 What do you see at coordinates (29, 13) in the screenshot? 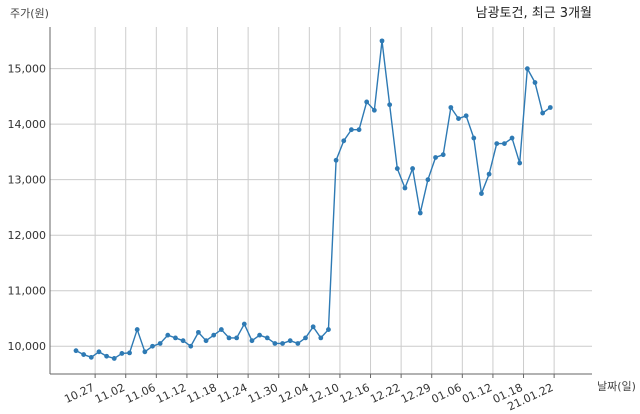
I see `y-axis-title: 주가(원)` at bounding box center [29, 13].